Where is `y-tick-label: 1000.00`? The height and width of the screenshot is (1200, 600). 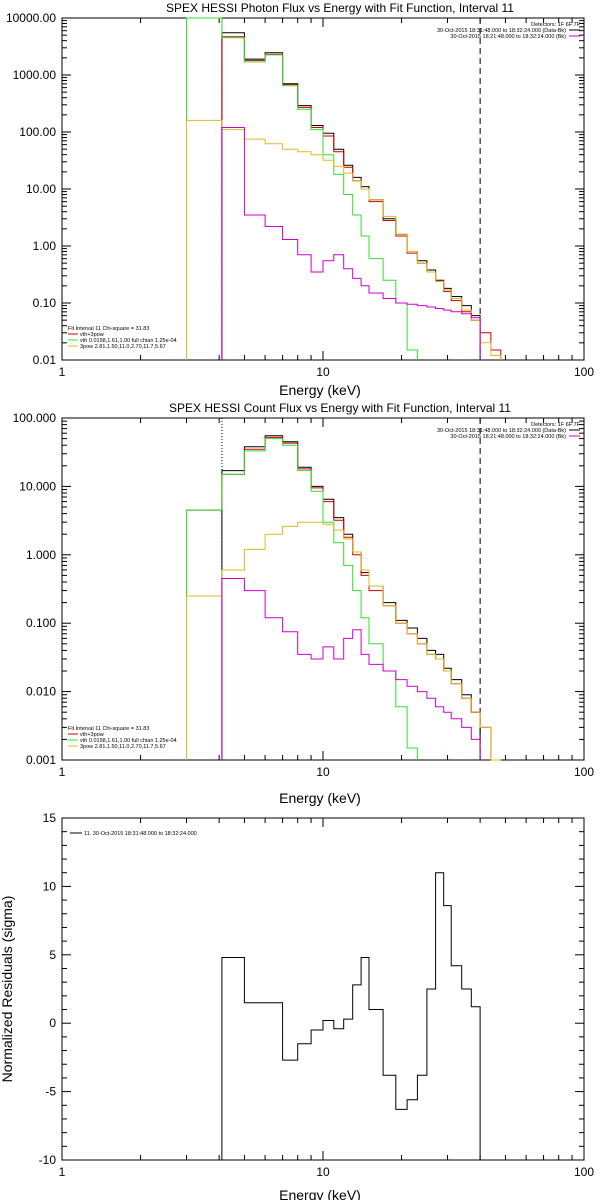 y-tick-label: 1000.00 is located at coordinates (35, 75).